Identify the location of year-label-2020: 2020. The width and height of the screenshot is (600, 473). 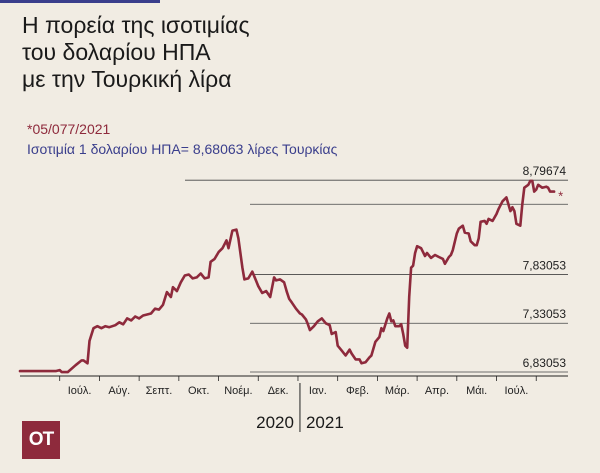
(275, 422).